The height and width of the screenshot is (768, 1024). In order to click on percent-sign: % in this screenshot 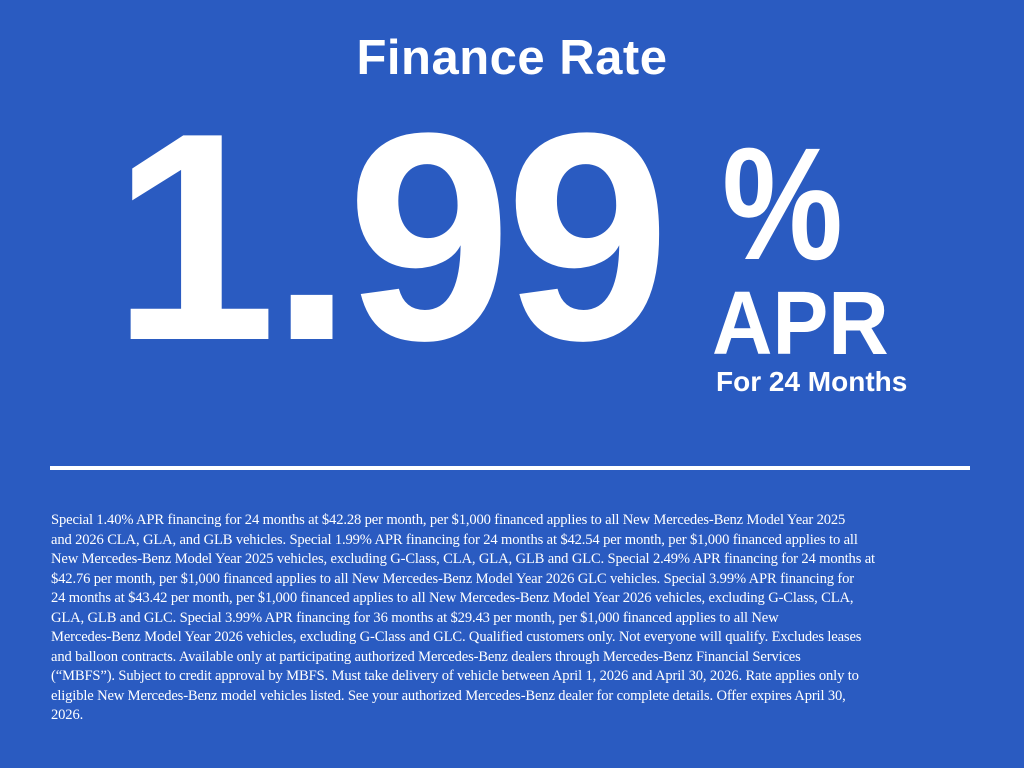, I will do `click(782, 203)`.